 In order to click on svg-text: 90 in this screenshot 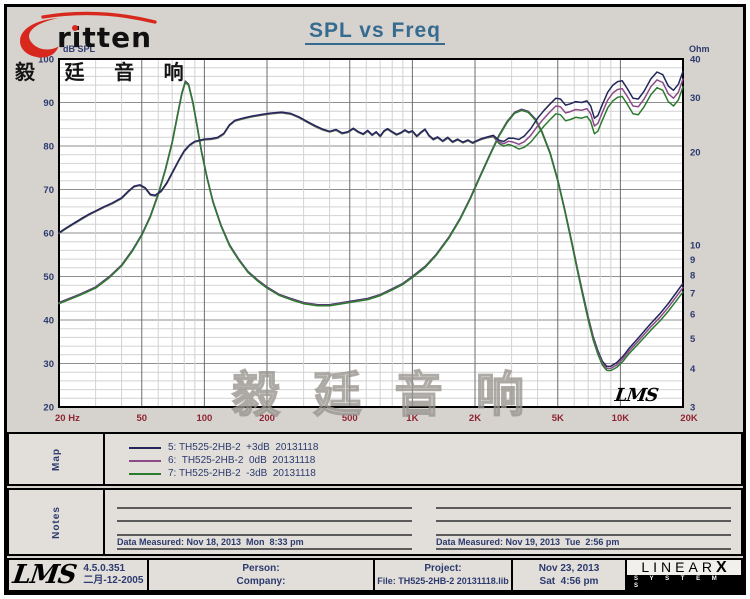, I will do `click(48, 103)`.